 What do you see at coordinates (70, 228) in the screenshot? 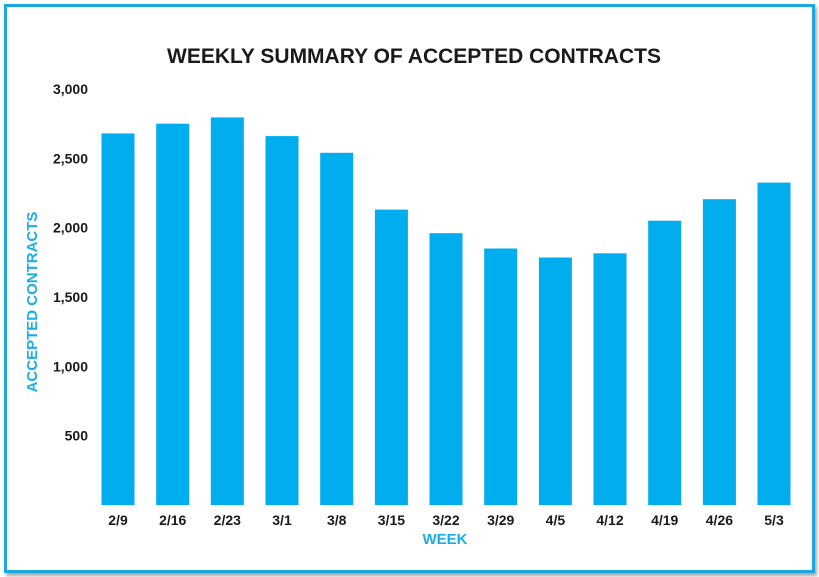
I see `y-tick-label: 2,000` at bounding box center [70, 228].